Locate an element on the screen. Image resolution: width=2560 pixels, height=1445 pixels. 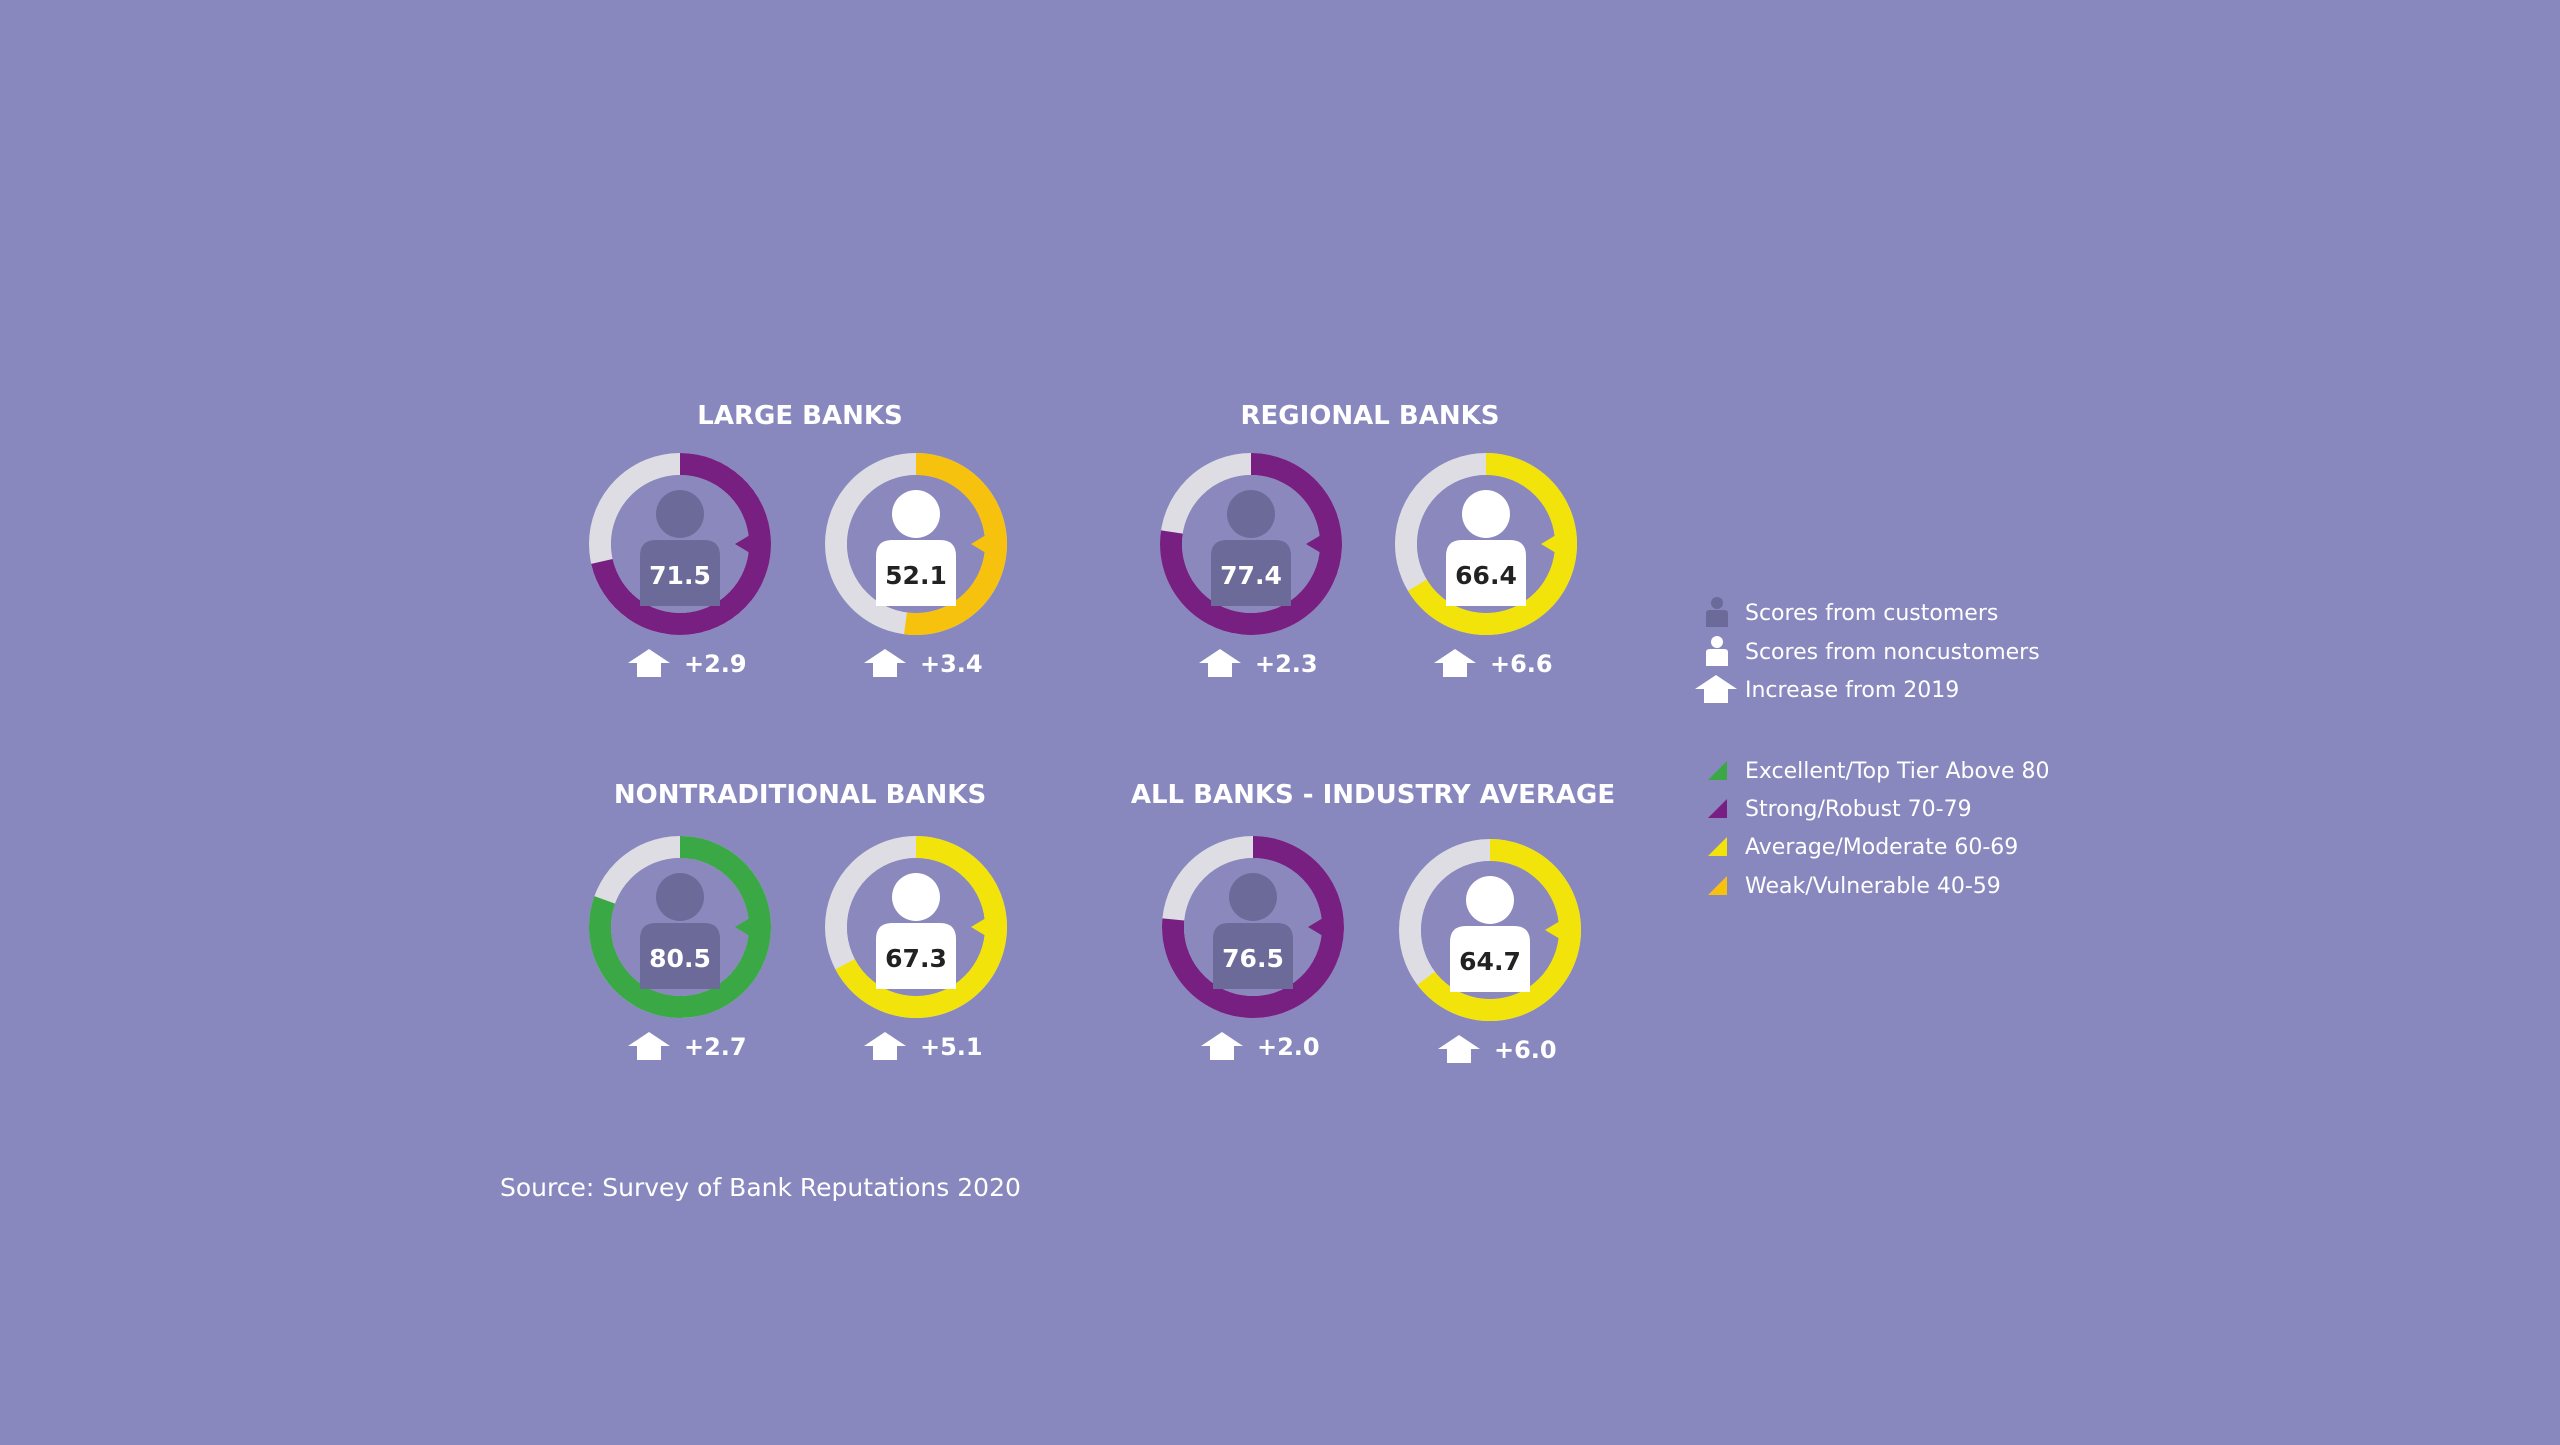
customers-donut: 77.4 is located at coordinates (1251, 544).